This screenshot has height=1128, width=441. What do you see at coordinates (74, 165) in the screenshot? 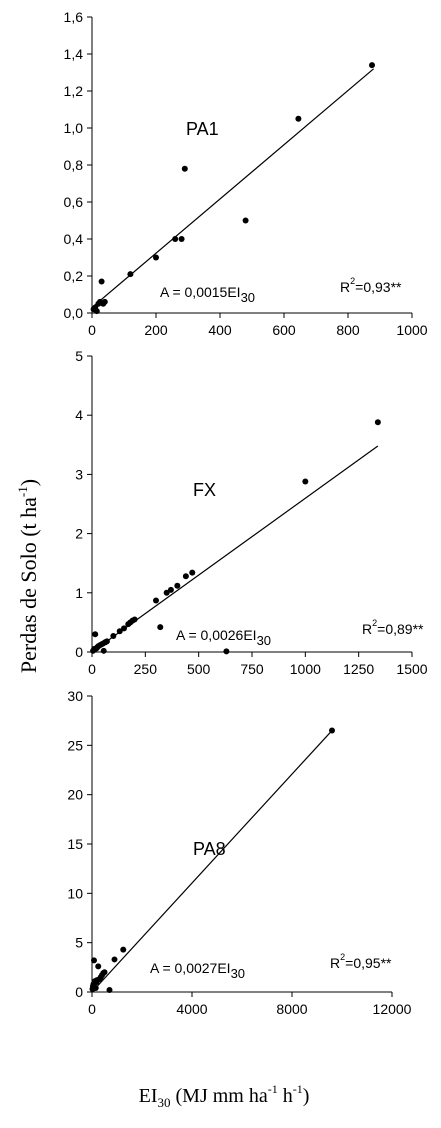
I see `y-tick-label: 0,8` at bounding box center [74, 165].